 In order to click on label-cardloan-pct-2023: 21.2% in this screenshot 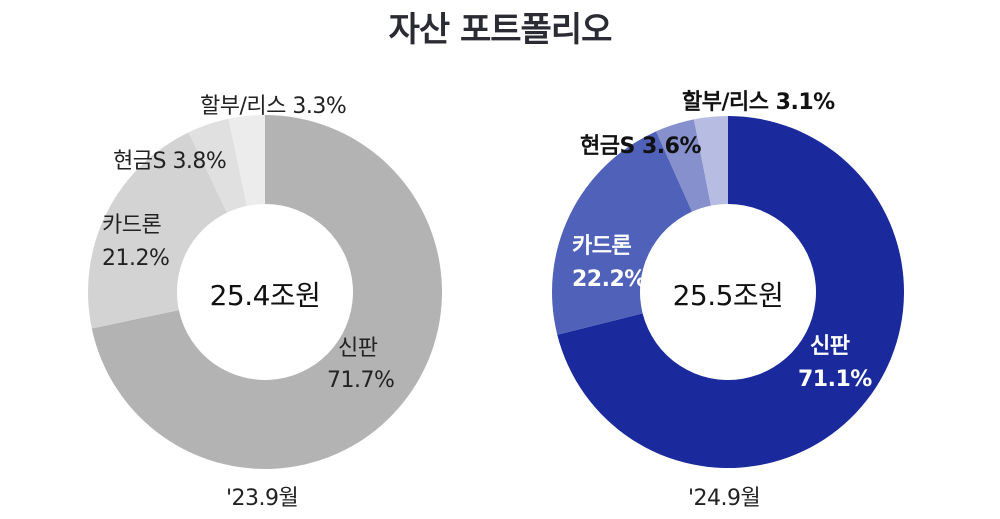, I will do `click(136, 258)`.